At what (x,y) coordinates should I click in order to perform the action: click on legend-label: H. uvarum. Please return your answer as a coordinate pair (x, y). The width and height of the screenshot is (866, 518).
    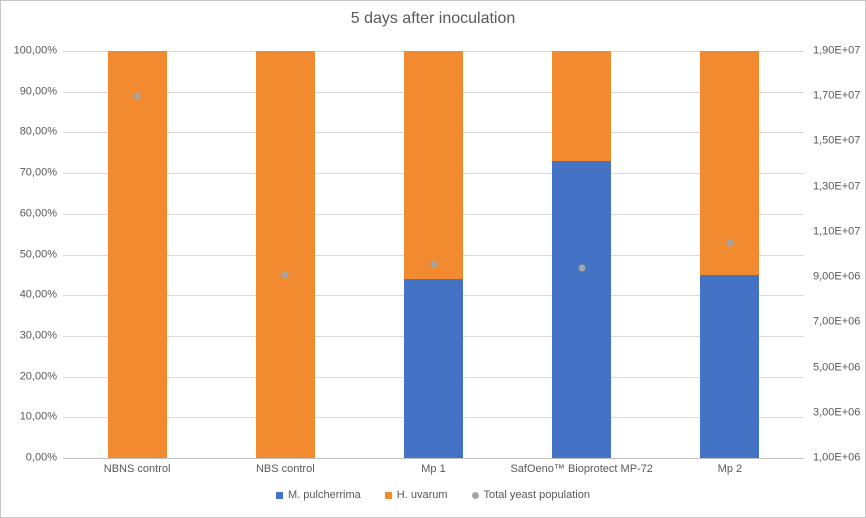
    Looking at the image, I should click on (422, 495).